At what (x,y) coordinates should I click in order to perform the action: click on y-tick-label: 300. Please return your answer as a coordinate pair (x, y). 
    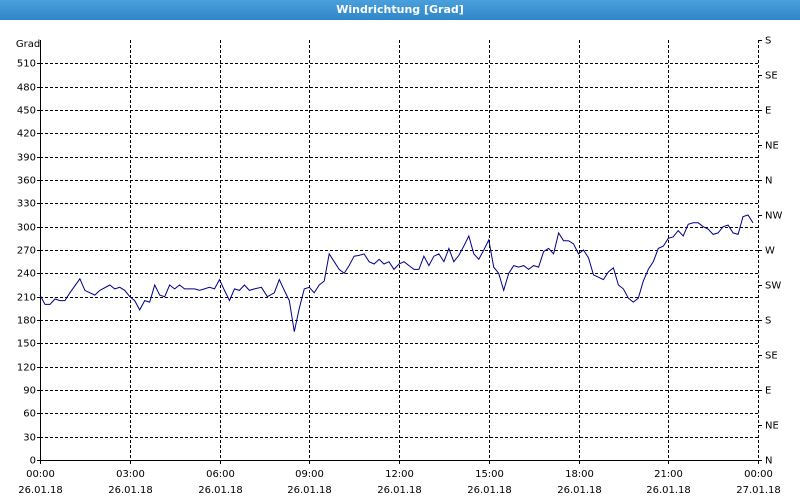
    Looking at the image, I should click on (26, 228).